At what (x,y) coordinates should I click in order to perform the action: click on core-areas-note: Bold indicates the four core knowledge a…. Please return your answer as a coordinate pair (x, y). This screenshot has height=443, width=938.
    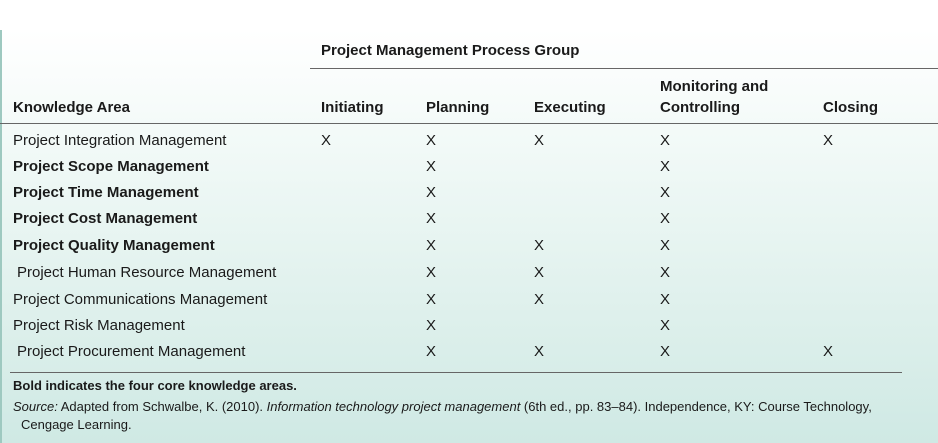
    Looking at the image, I should click on (155, 385).